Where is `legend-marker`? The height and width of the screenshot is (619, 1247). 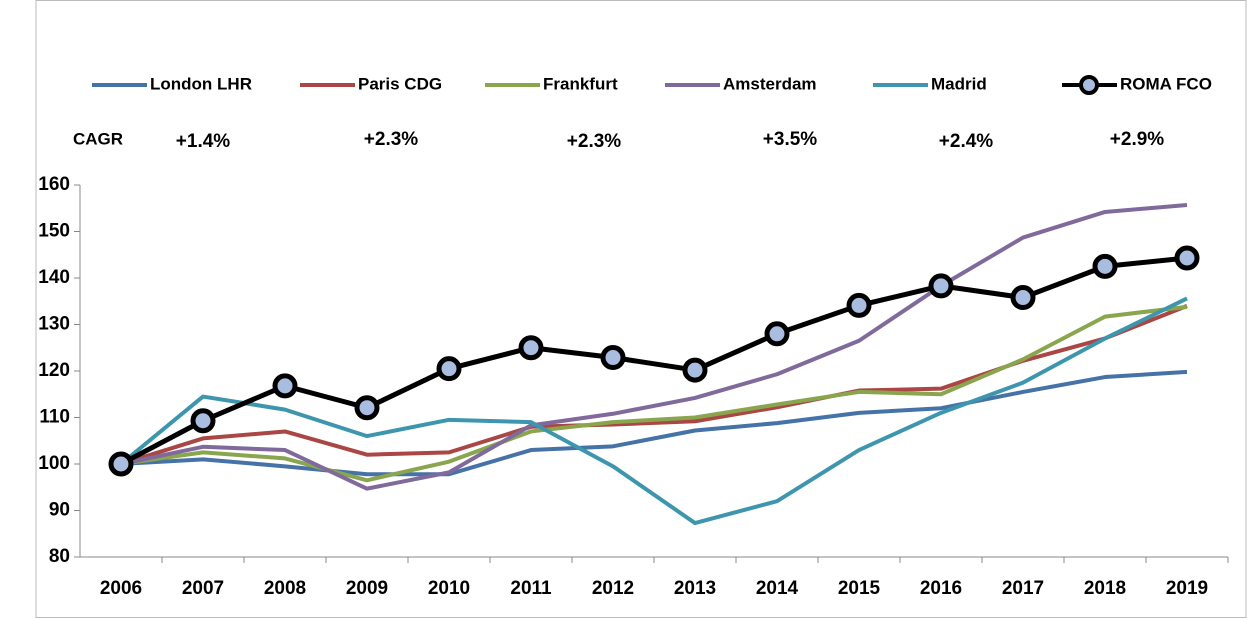
legend-marker is located at coordinates (1089, 85).